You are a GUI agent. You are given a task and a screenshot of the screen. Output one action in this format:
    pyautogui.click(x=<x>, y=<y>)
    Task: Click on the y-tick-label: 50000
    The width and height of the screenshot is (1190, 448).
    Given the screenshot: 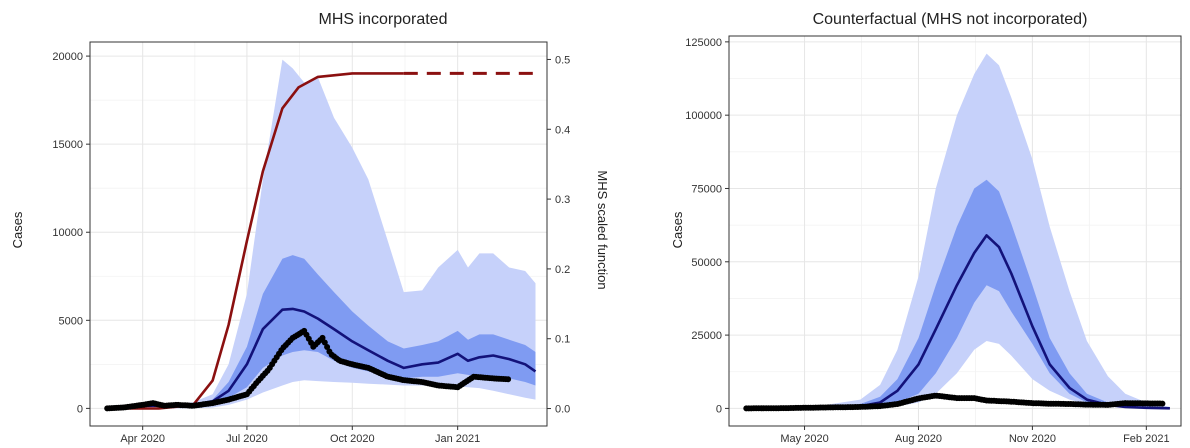 What is the action you would take?
    pyautogui.click(x=706, y=263)
    